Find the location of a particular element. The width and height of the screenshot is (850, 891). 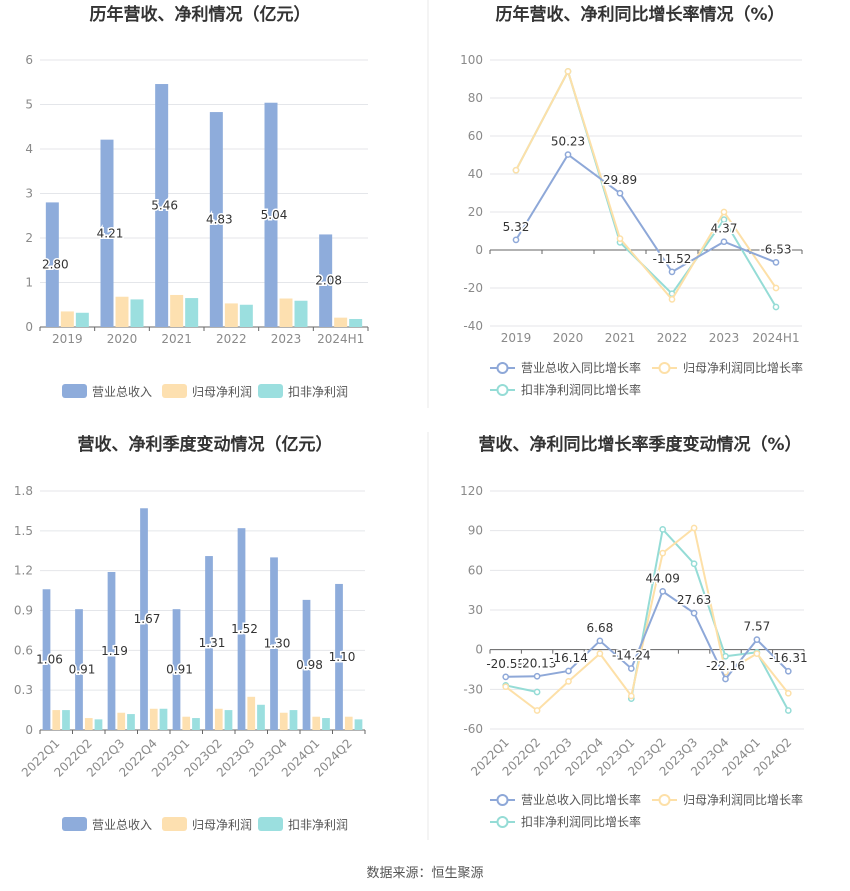

x-tick-label: 2022 is located at coordinates (672, 338).